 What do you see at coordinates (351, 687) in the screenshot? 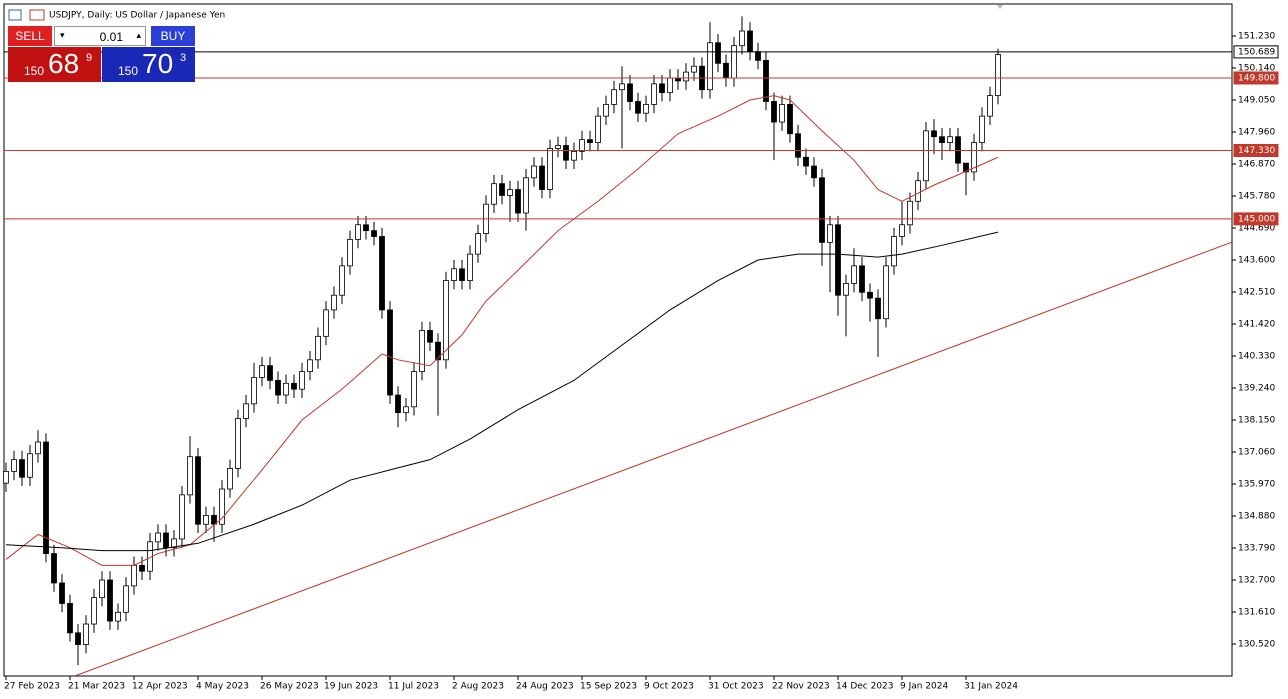
I see `x-tick-label: 19 Jun 2023` at bounding box center [351, 687].